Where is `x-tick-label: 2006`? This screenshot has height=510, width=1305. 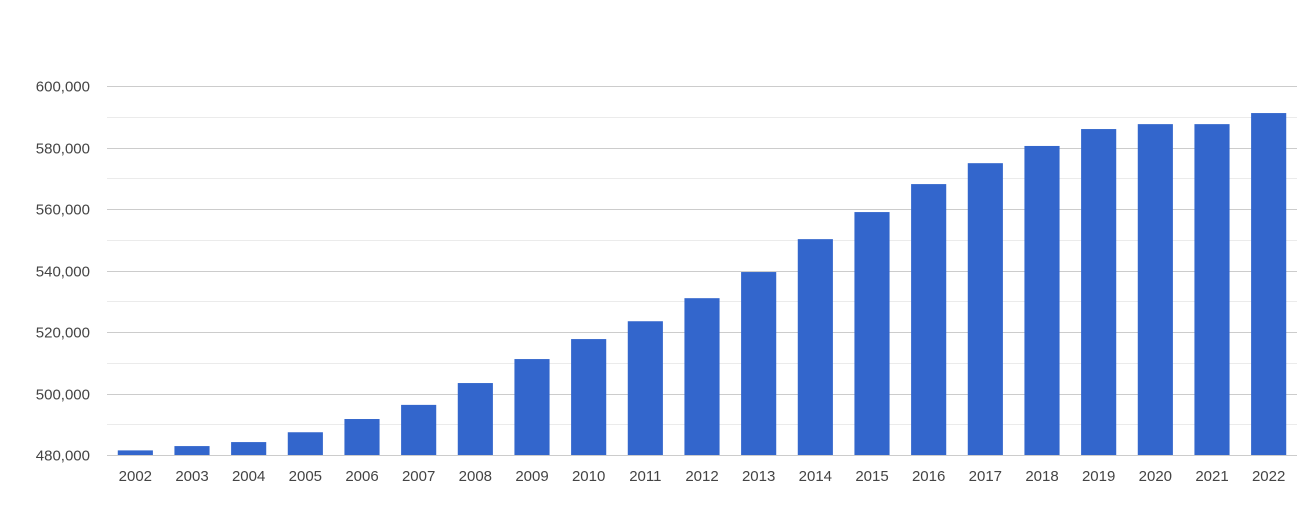
x-tick-label: 2006 is located at coordinates (361, 476).